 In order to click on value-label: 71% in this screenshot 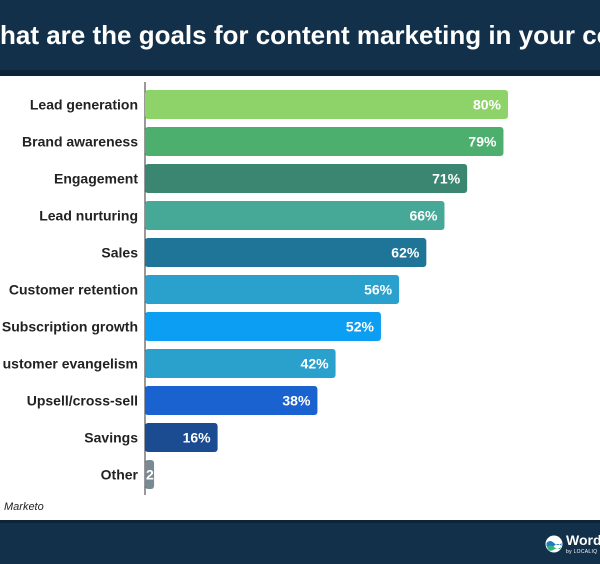, I will do `click(446, 179)`.